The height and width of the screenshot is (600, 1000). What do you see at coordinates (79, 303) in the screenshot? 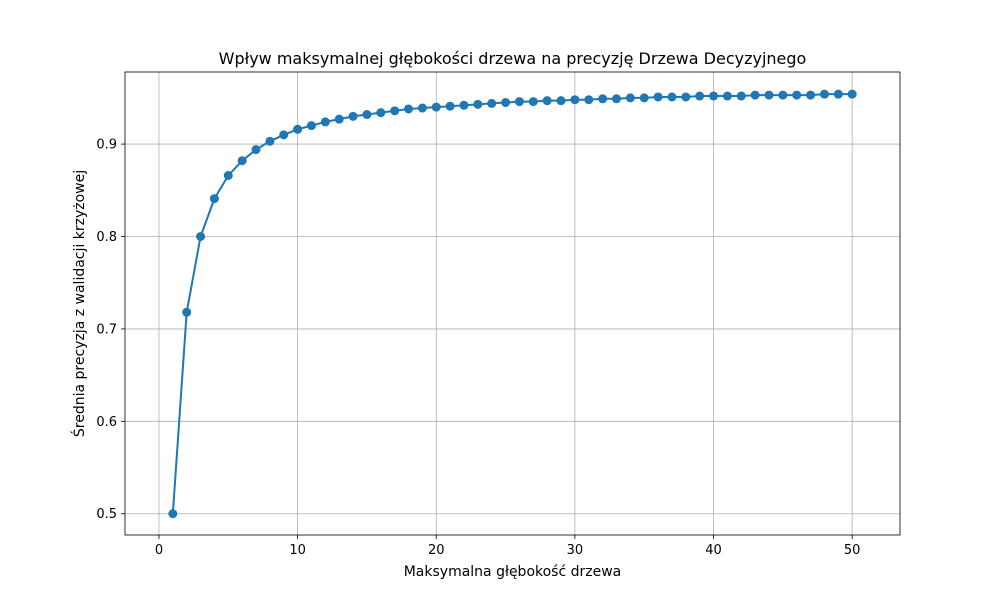
I see `y-axis-label: Średnia precyzja z walidacji krzyżowej` at bounding box center [79, 303].